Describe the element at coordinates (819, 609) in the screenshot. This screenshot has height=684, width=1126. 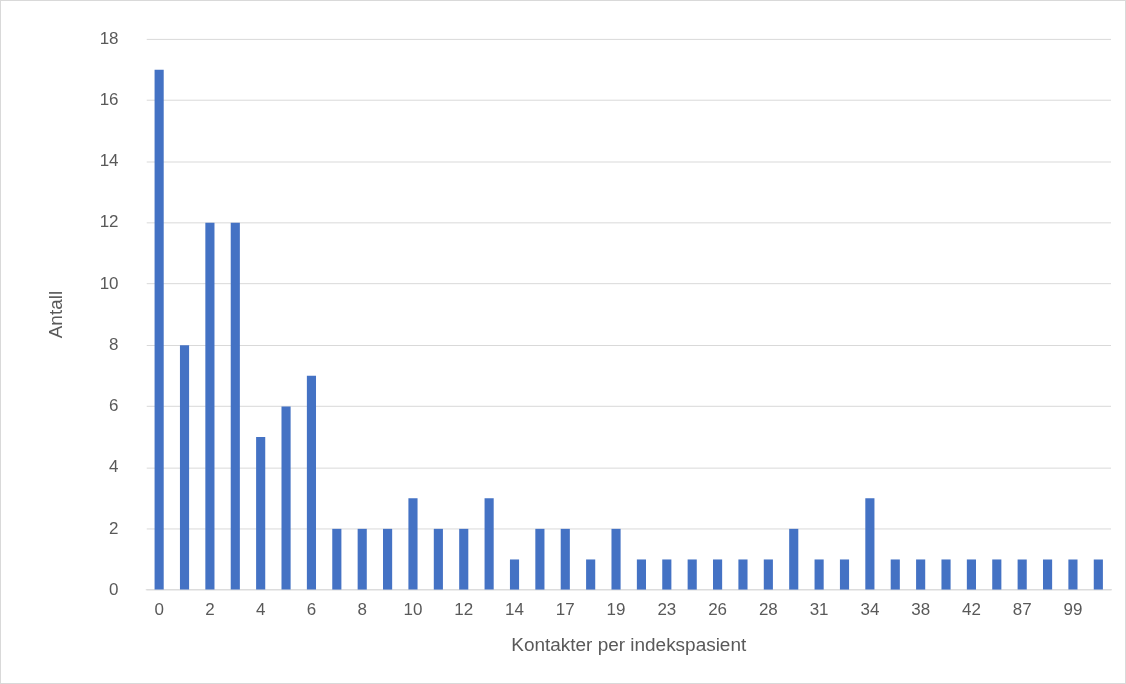
I see `x-tick-label: 31` at that location.